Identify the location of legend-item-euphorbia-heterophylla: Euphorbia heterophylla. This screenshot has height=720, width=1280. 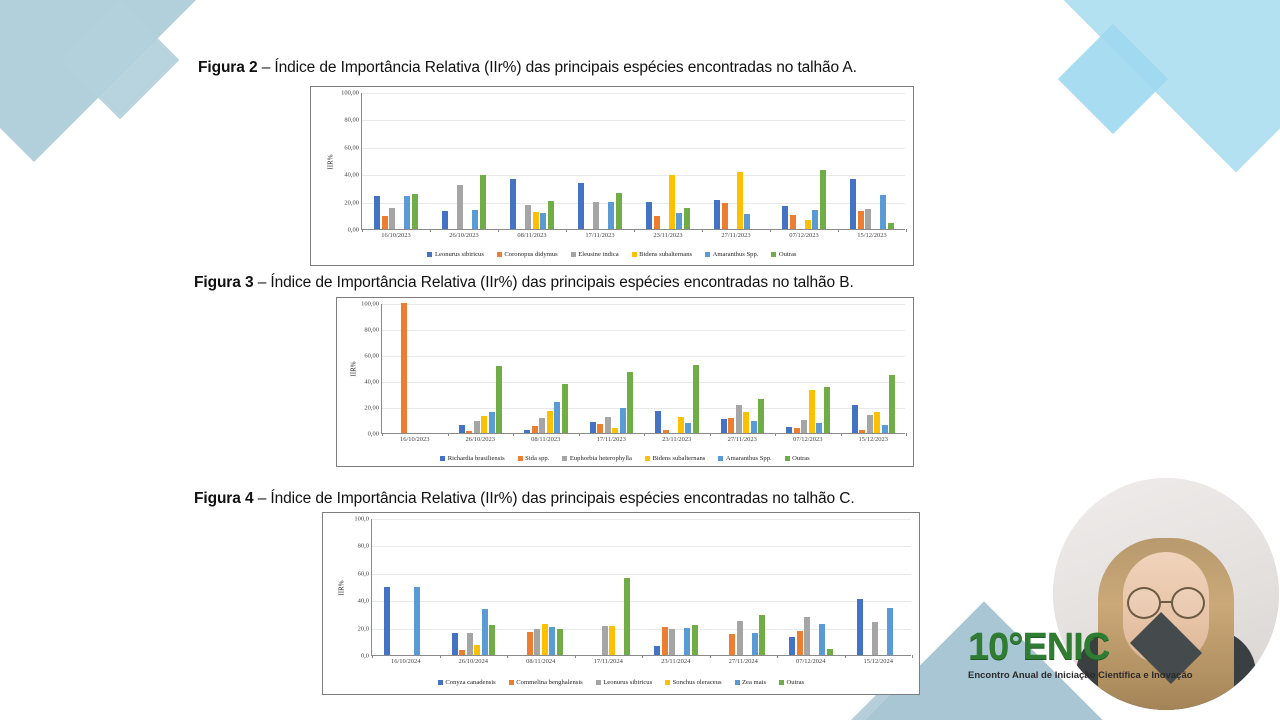
(597, 458).